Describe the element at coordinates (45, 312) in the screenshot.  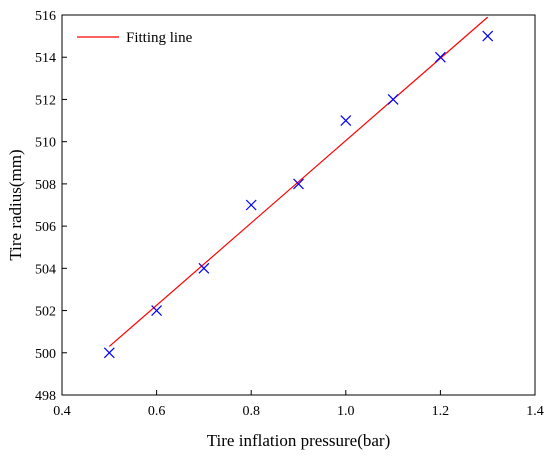
I see `y-tick-label: 502` at that location.